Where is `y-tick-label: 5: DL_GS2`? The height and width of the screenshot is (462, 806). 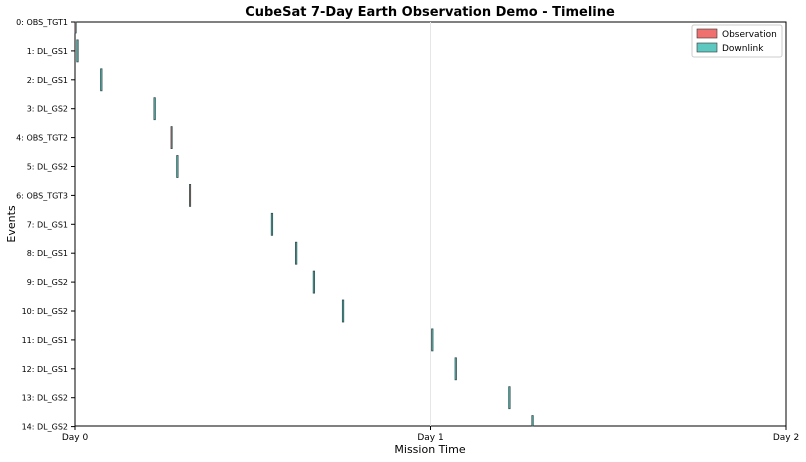
y-tick-label: 5: DL_GS2 is located at coordinates (47, 167).